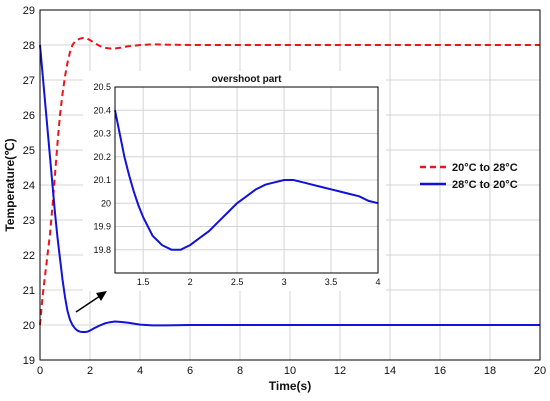 The image size is (550, 401). I want to click on inset-x-tick-label: 2, so click(190, 282).